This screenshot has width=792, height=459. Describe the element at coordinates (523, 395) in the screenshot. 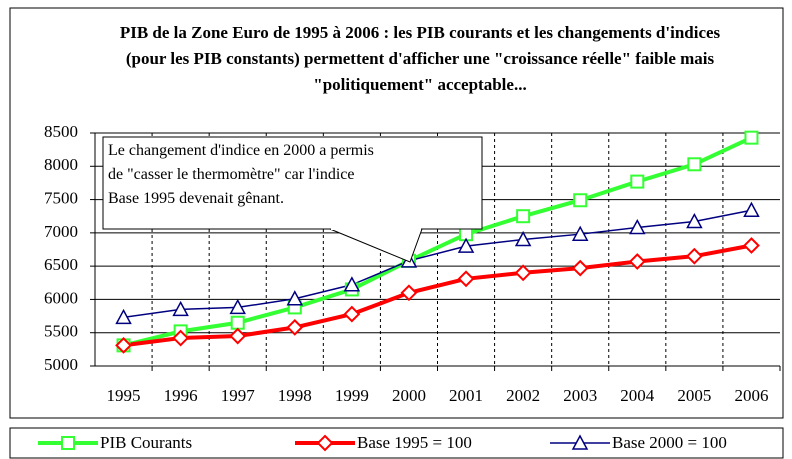

I see `x-tick-label: 2002` at that location.